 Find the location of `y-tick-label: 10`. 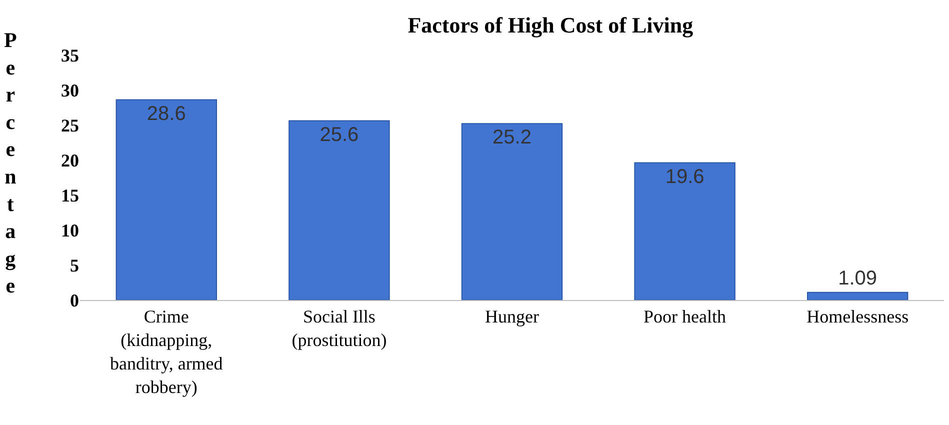

y-tick-label: 10 is located at coordinates (70, 230).